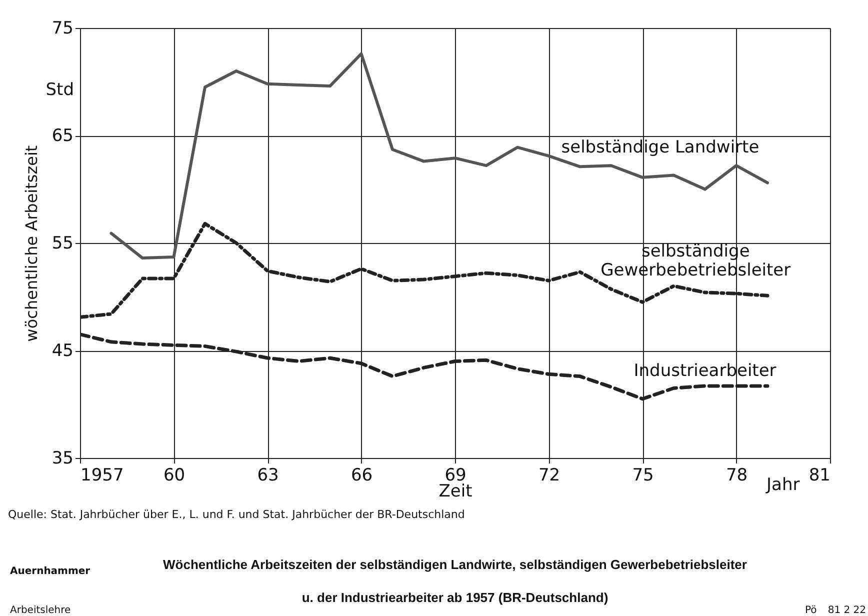 The height and width of the screenshot is (616, 868). Describe the element at coordinates (63, 244) in the screenshot. I see `y-tick-label: 55` at that location.